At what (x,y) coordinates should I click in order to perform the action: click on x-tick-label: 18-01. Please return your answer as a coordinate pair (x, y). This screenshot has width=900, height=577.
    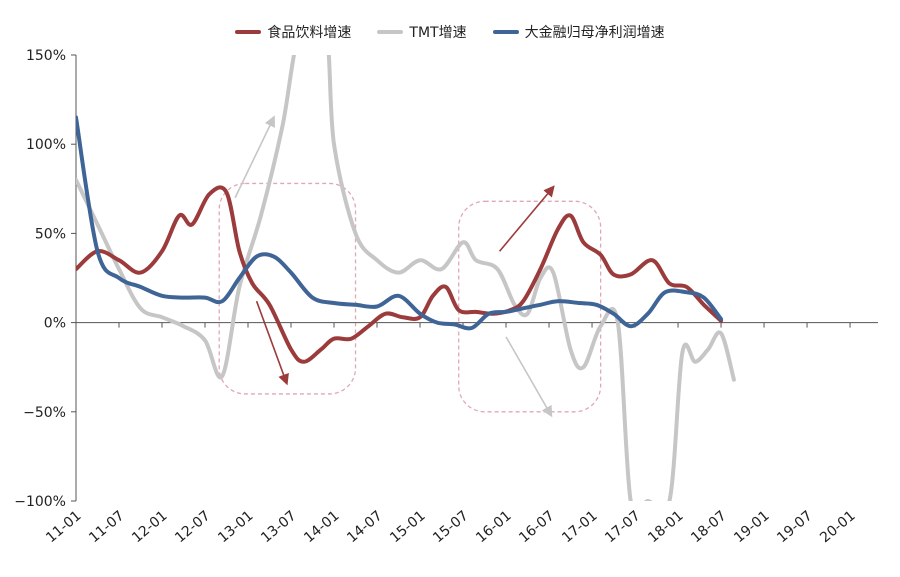
    Looking at the image, I should click on (665, 527).